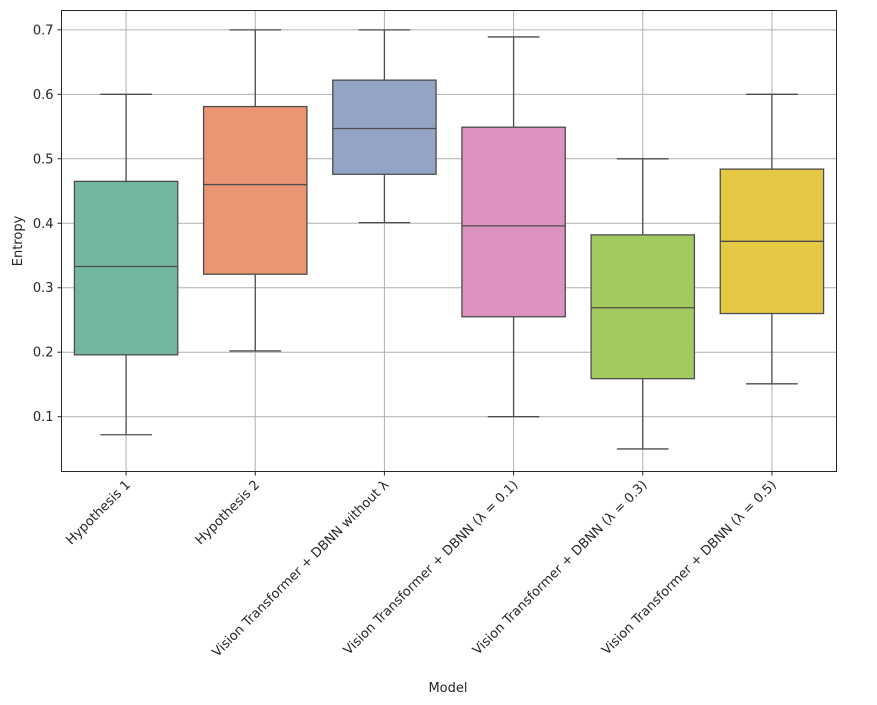  What do you see at coordinates (447, 688) in the screenshot?
I see `x-axis-label: Model` at bounding box center [447, 688].